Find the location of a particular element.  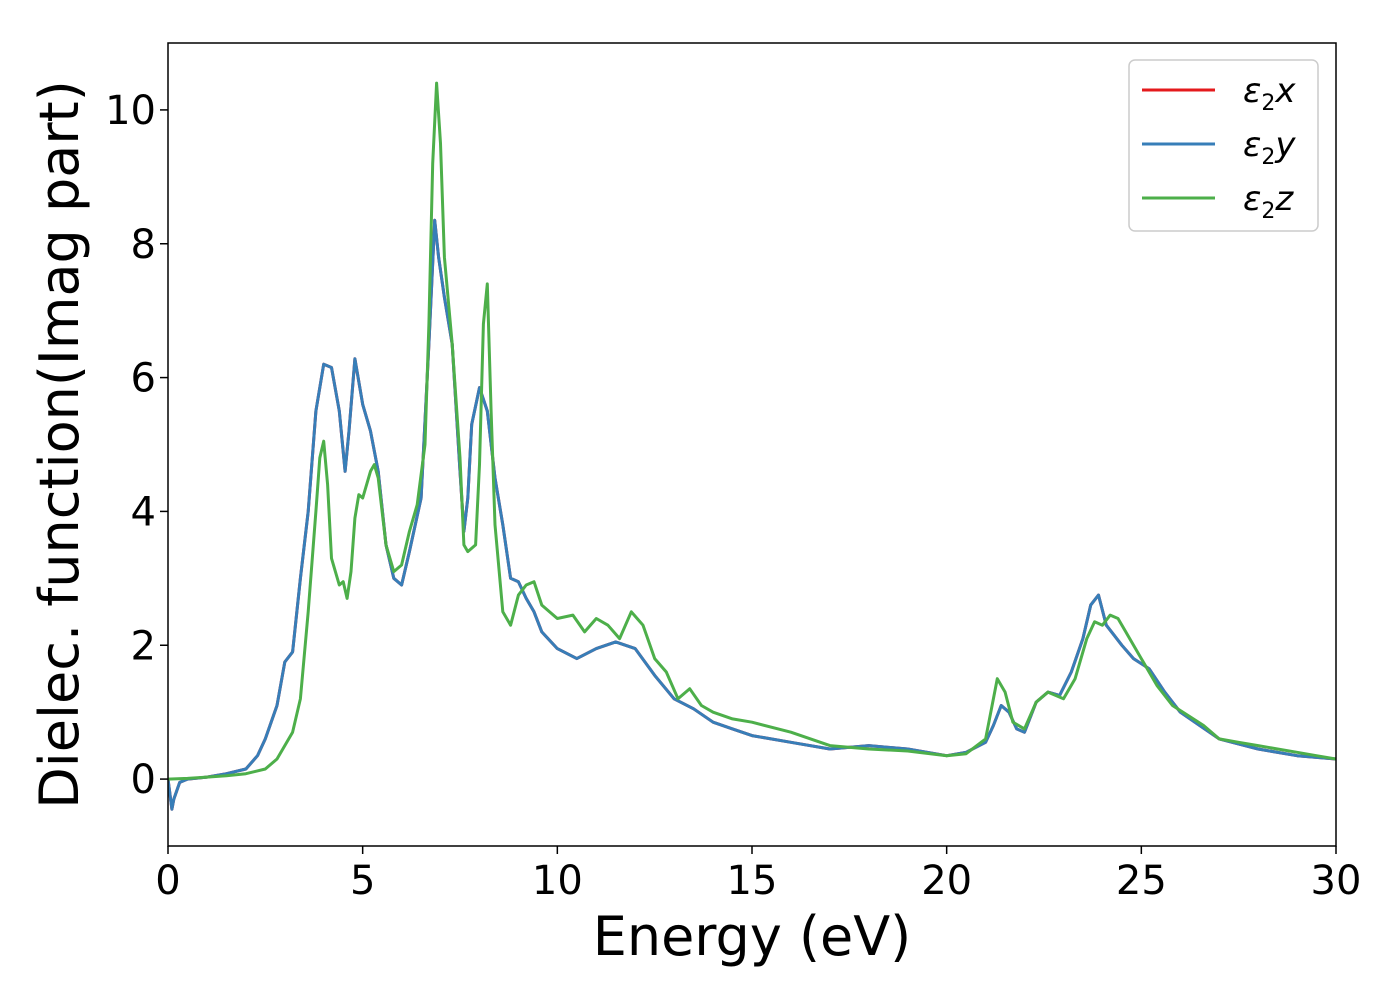

legend: ε2x ε2y ε2z is located at coordinates (1223, 145).